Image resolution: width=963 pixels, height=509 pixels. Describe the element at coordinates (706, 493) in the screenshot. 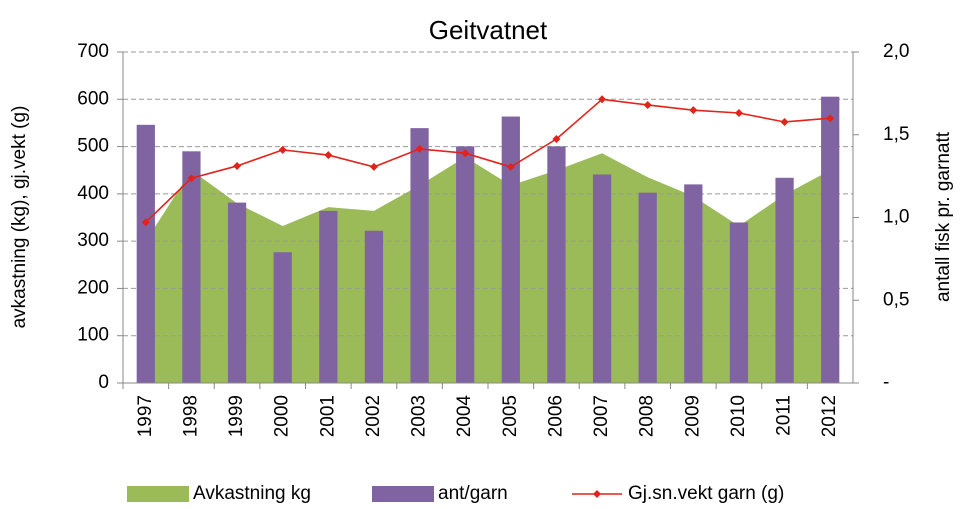

I see `legend-label: Gj.sn.vekt garn (g)` at that location.